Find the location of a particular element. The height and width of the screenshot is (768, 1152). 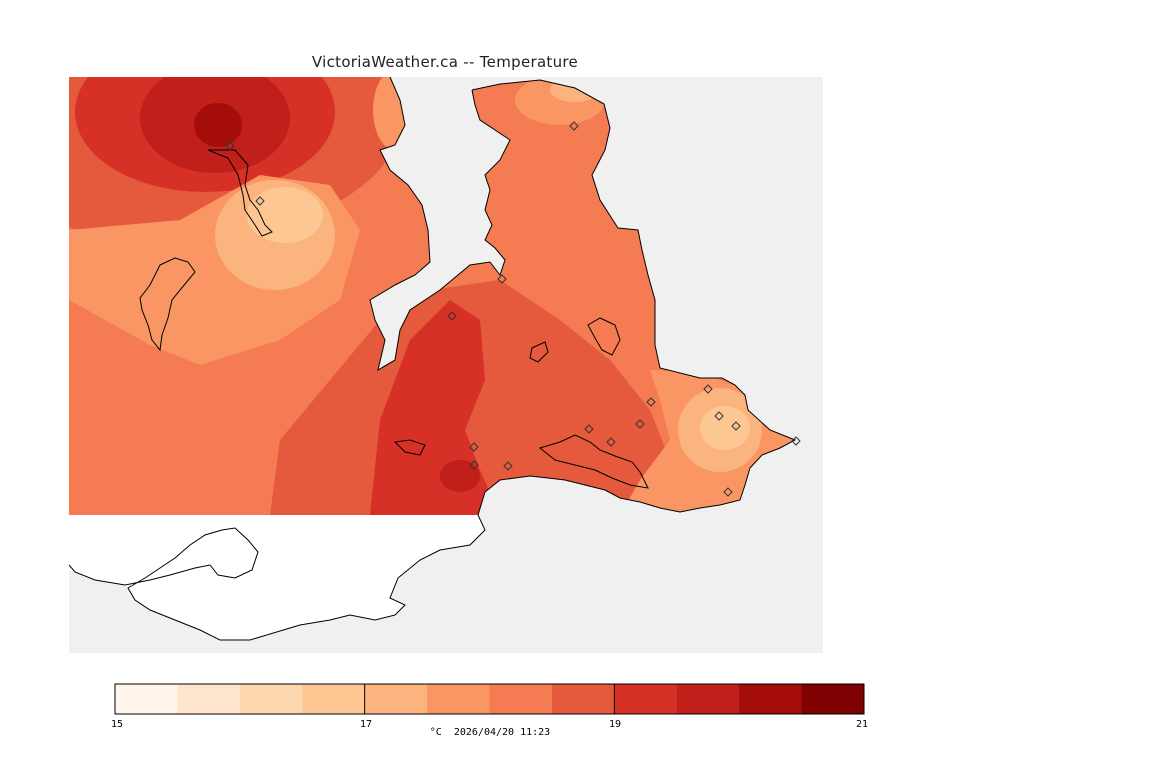

legend-swatches is located at coordinates (489, 699).